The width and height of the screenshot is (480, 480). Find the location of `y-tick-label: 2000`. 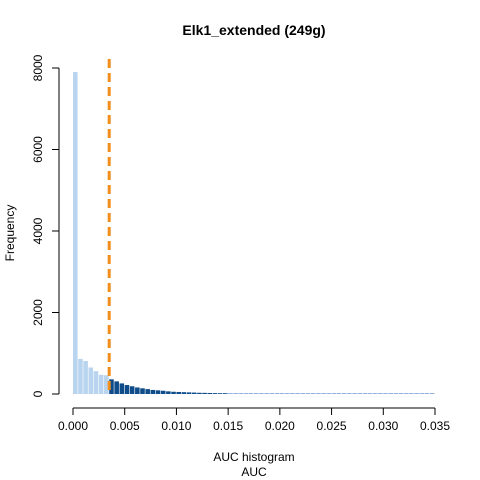

y-tick-label: 2000 is located at coordinates (38, 312).